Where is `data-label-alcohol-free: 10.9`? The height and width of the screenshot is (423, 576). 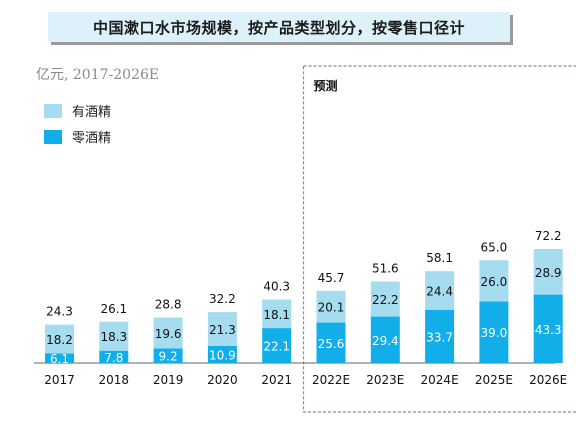
data-label-alcohol-free: 10.9 is located at coordinates (222, 355).